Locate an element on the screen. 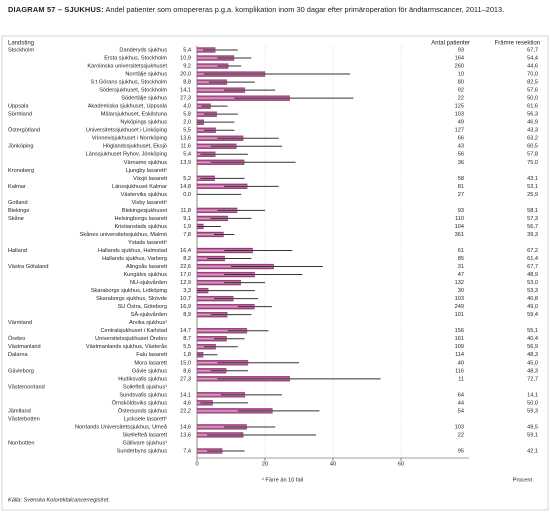  y-tick-label: Skellefteå lasarett is located at coordinates (145, 434).